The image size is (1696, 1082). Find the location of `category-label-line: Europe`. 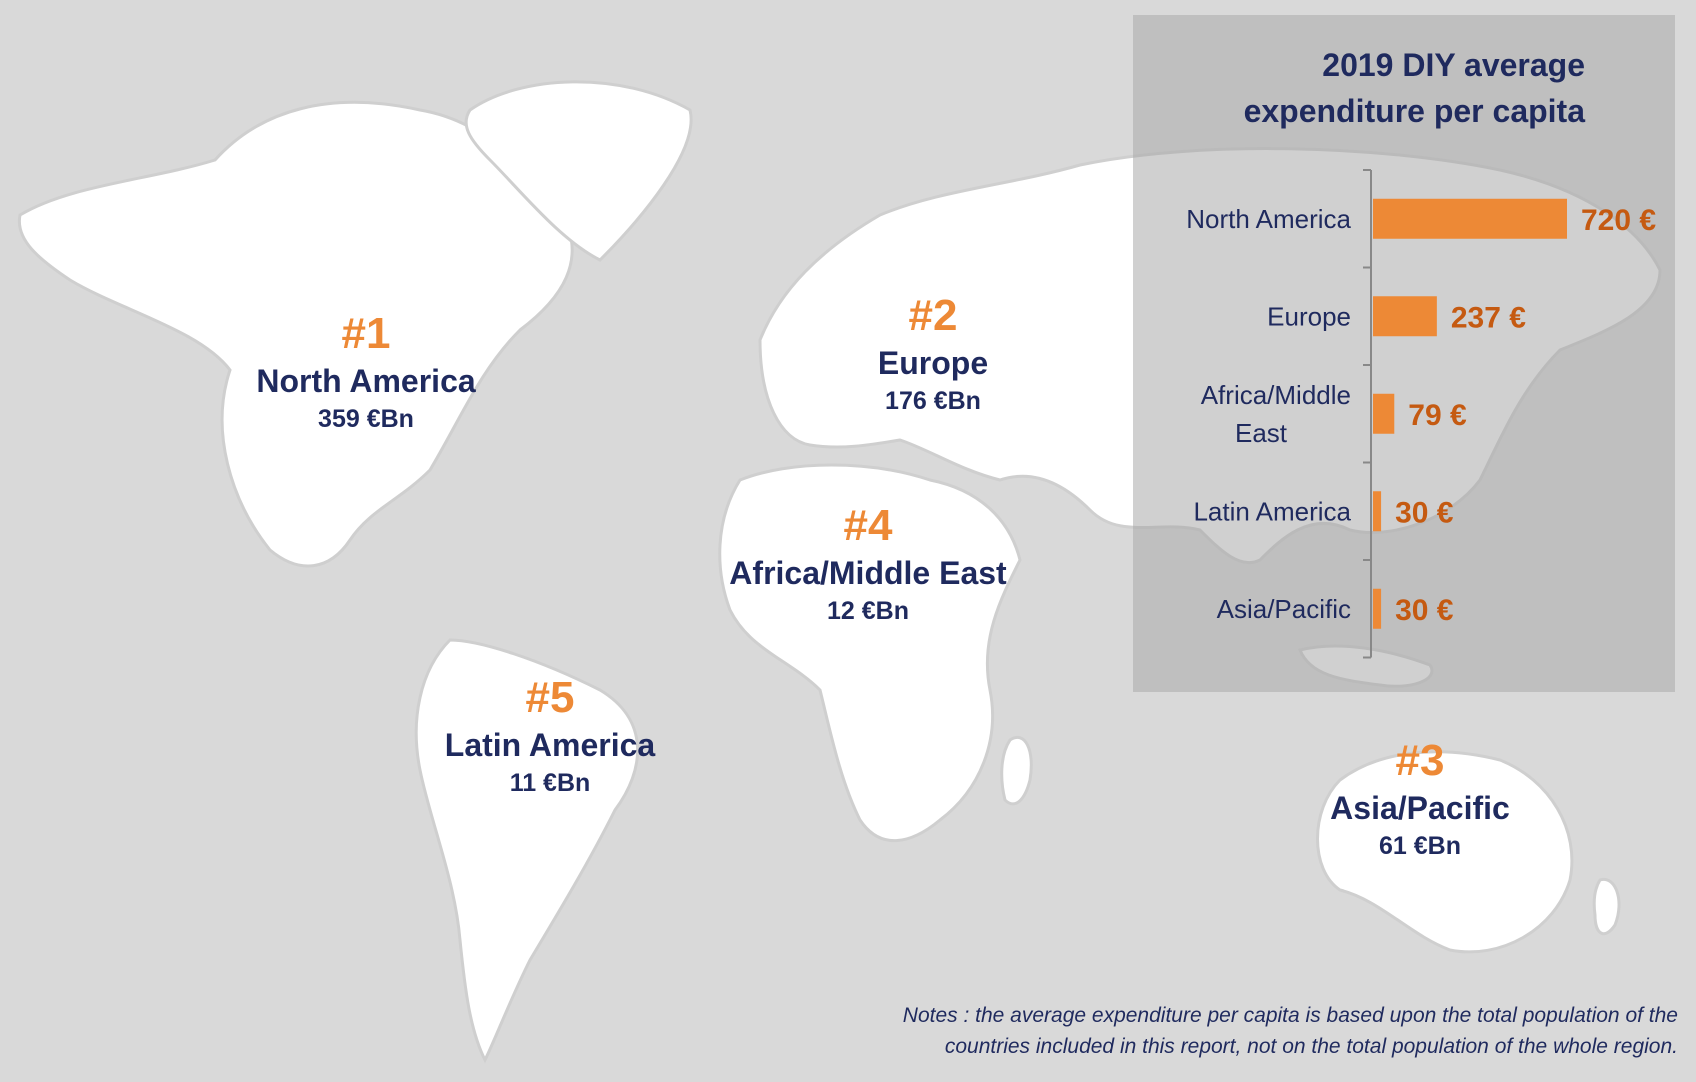

category-label-line: Europe is located at coordinates (1309, 316).